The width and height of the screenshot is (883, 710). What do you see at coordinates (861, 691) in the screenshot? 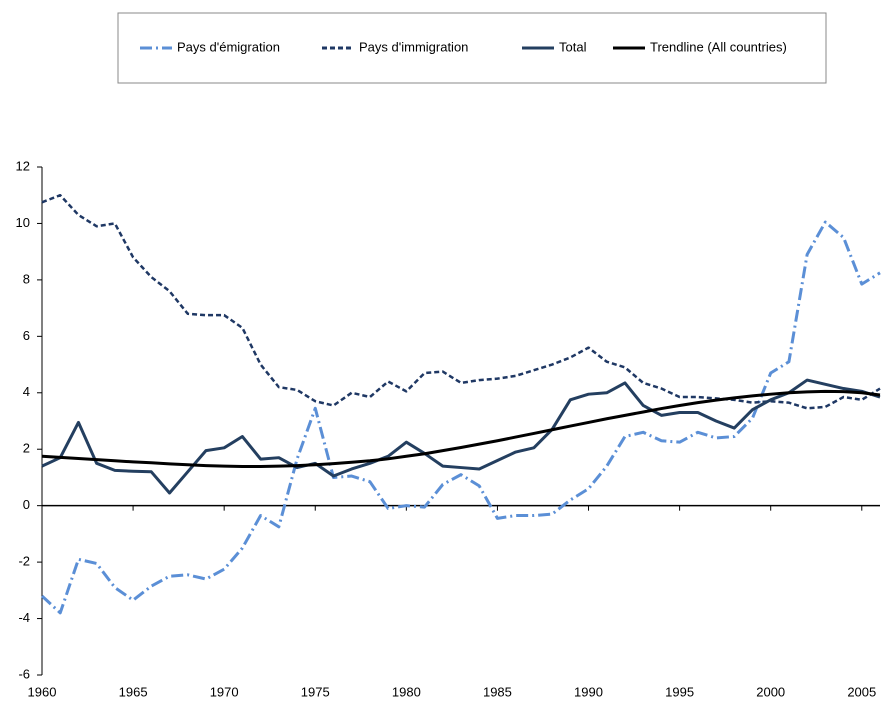
I see `x-tick-label: 2005` at bounding box center [861, 691].